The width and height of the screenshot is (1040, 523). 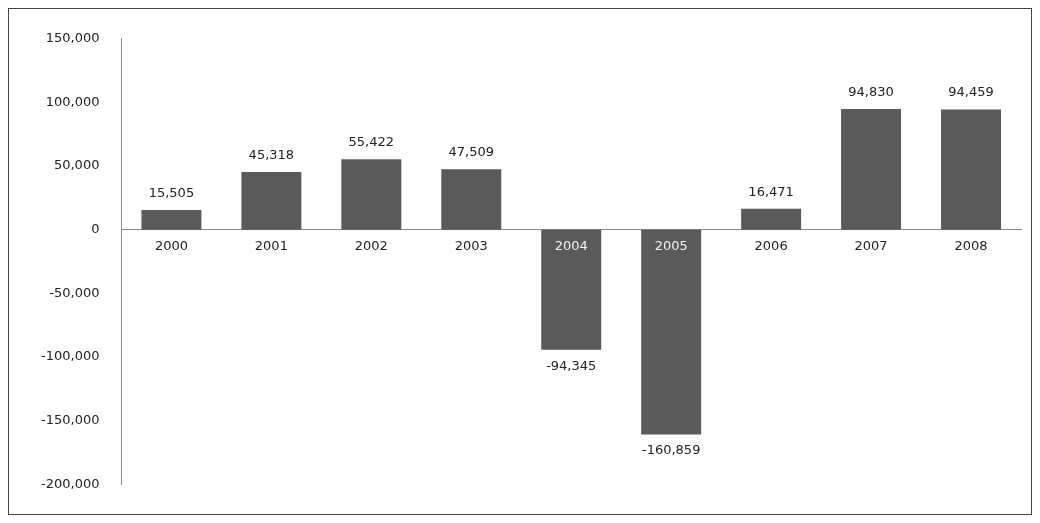 I want to click on x-tick-label: 2000, so click(x=171, y=245).